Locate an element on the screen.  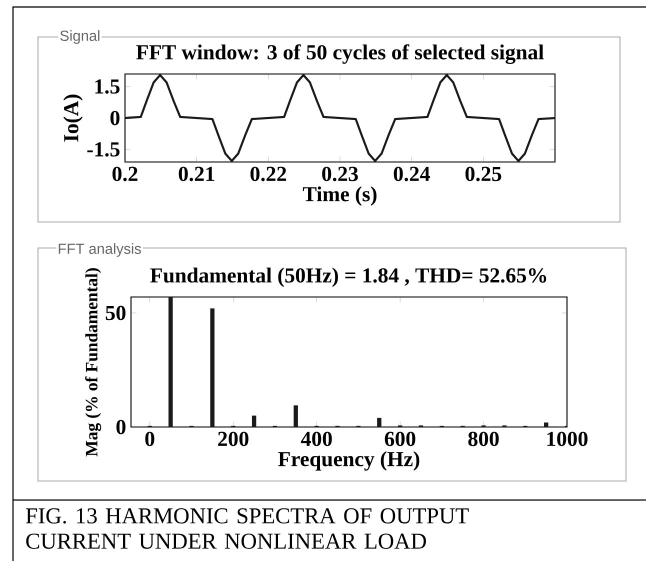
y-tick-label: 1.5 is located at coordinates (107, 86).